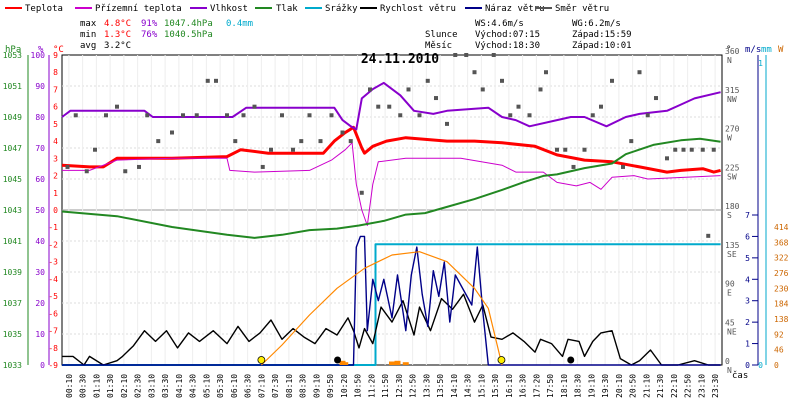 The image size is (800, 400). Describe the element at coordinates (779, 350) in the screenshot. I see `wm2-tick-label: 46` at that location.